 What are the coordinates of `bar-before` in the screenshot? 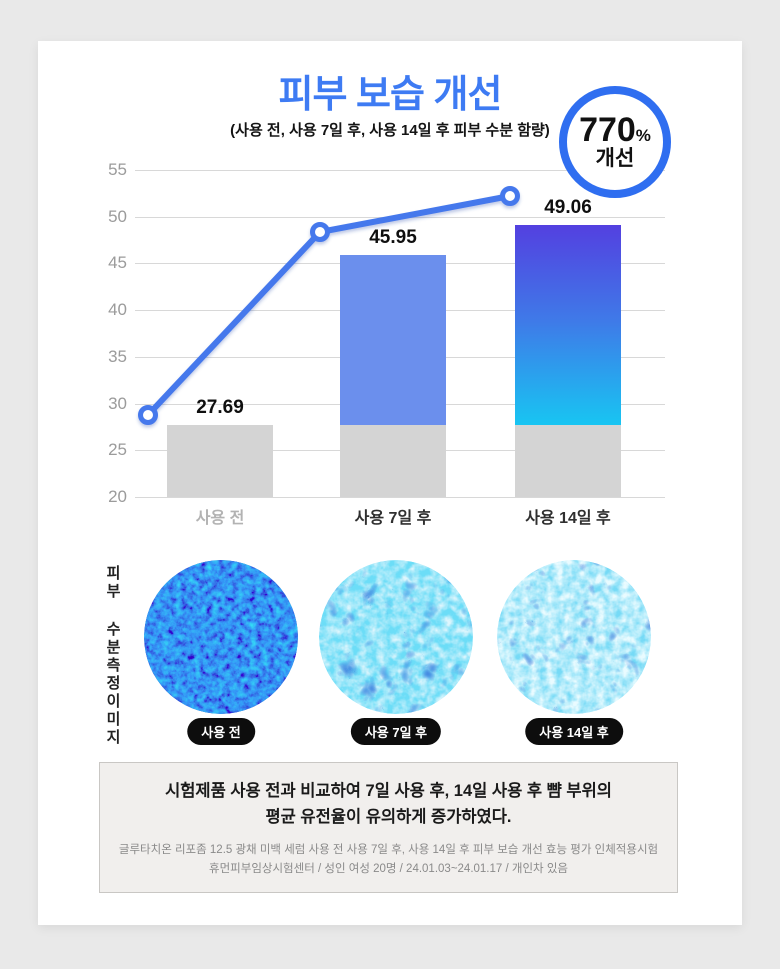 It's located at (220, 461).